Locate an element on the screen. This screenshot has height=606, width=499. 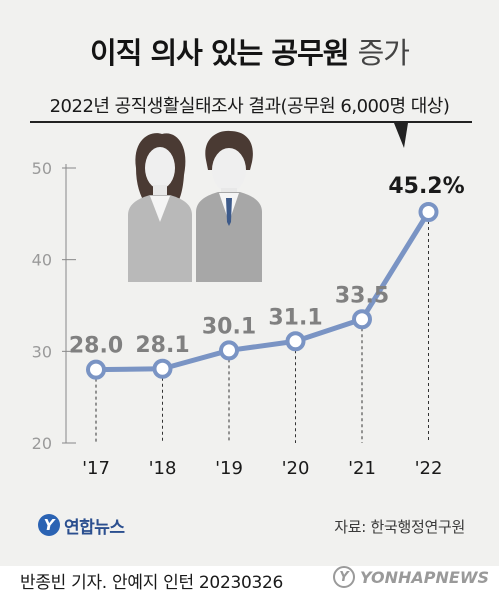
y-tick-label: 50 is located at coordinates (42, 168).